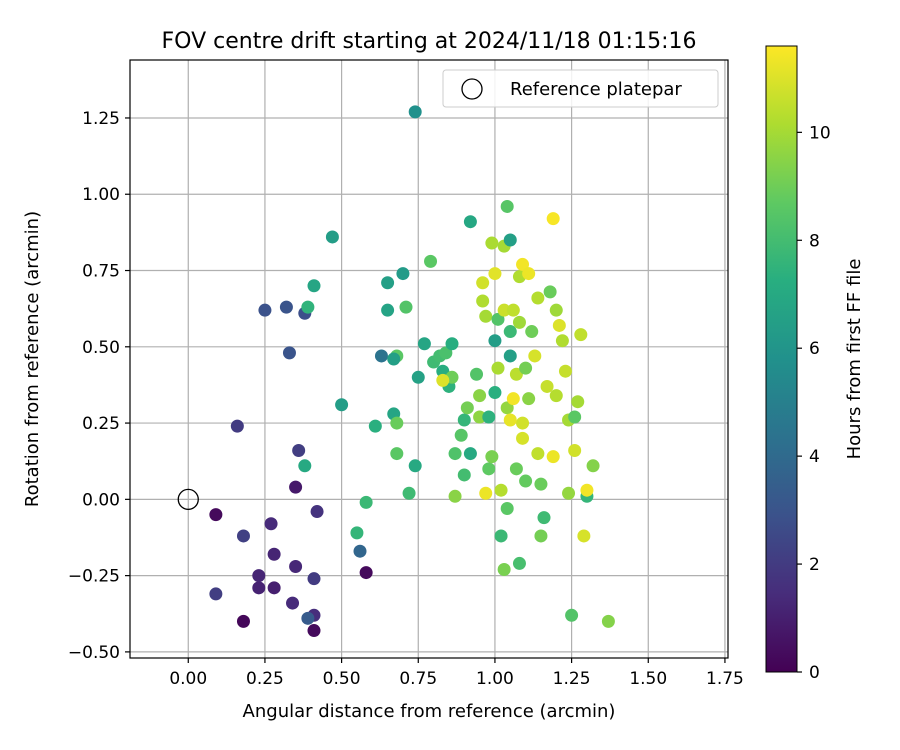 Image resolution: width=900 pixels, height=750 pixels. What do you see at coordinates (32, 359) in the screenshot?
I see `y-axis-label: Rotation from reference (arcmin)` at bounding box center [32, 359].